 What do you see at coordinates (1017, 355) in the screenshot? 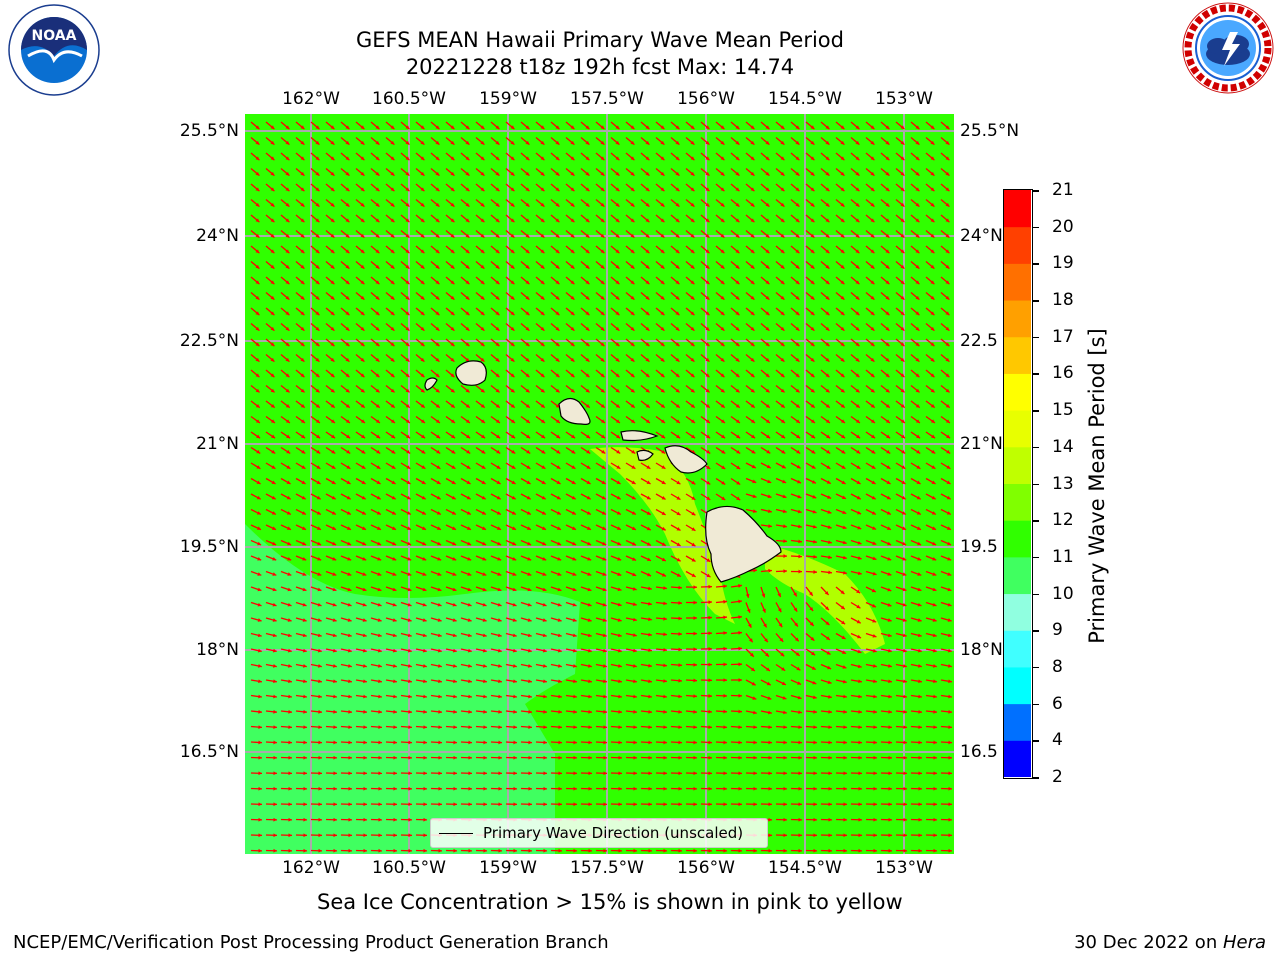
I see `colorbar-level` at bounding box center [1017, 355].